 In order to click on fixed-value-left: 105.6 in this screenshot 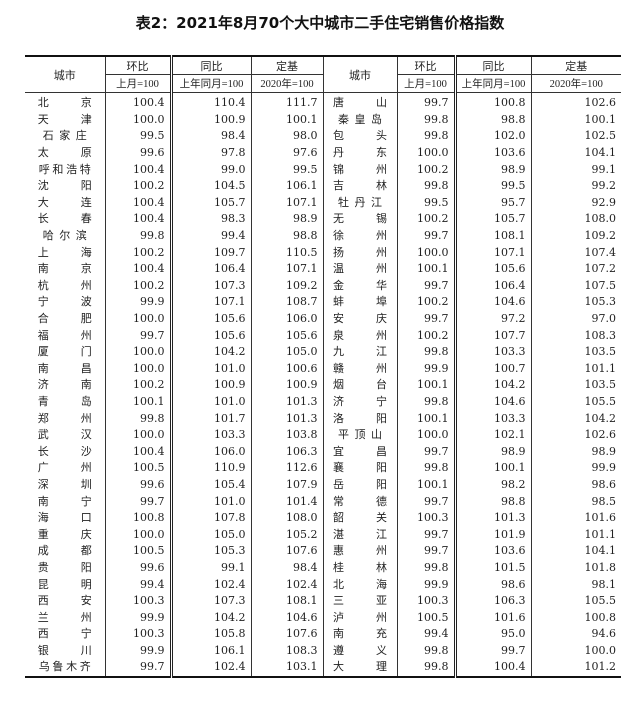, I will do `click(286, 335)`.